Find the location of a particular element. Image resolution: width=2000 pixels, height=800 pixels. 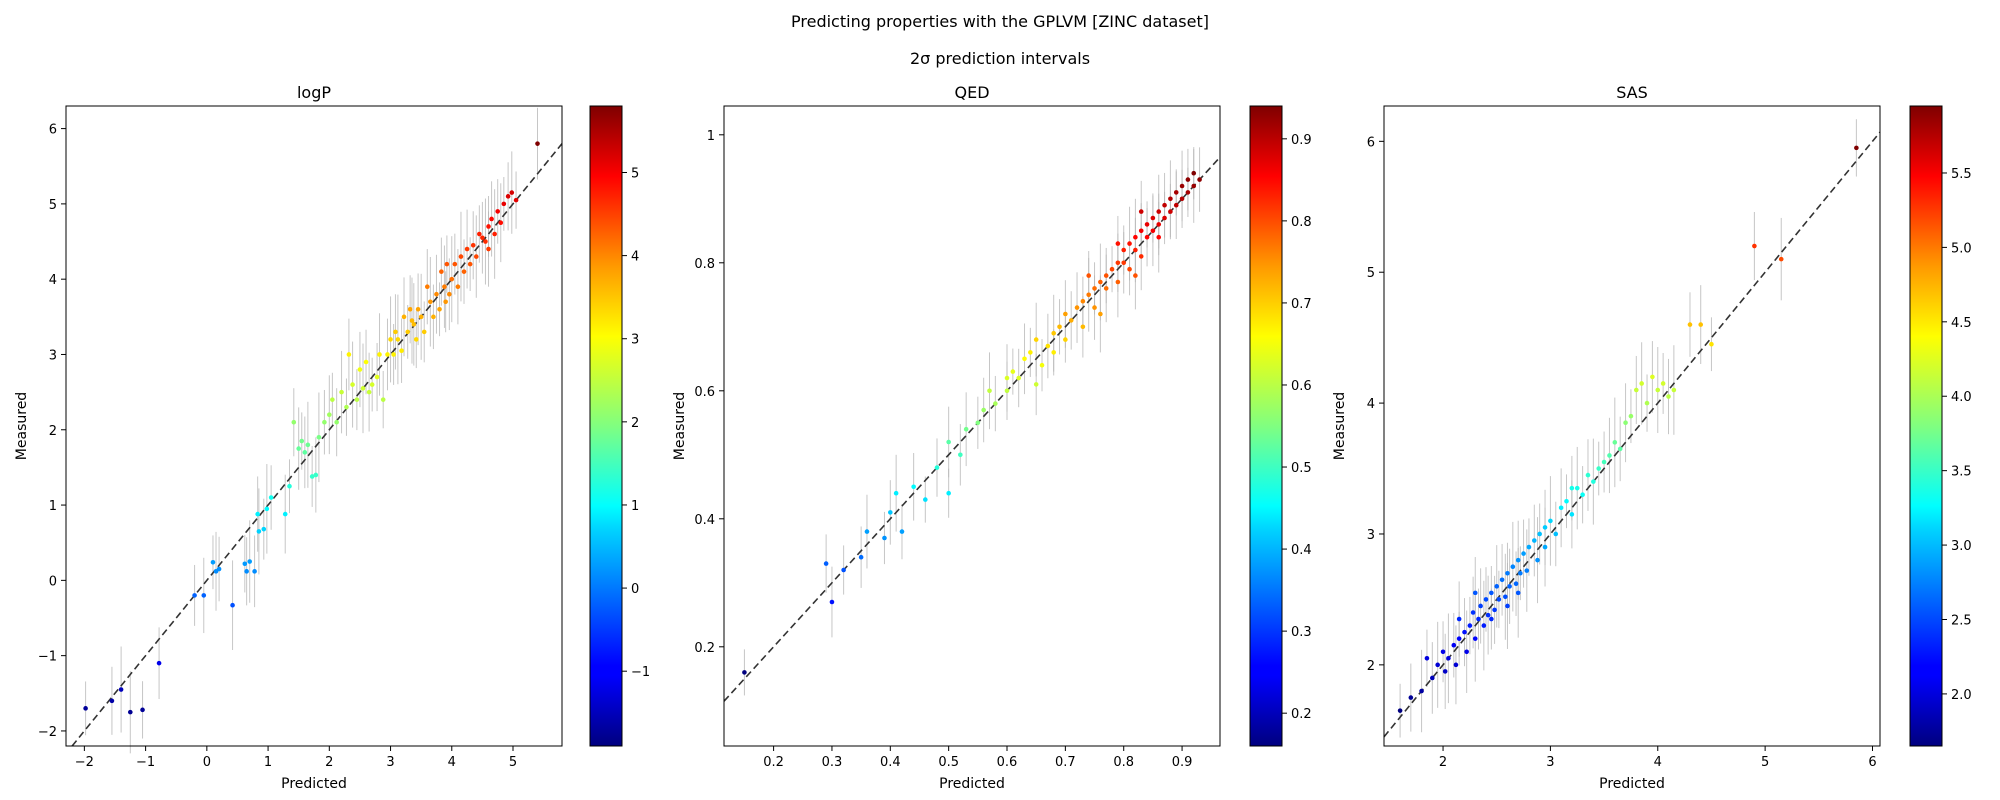

colorbar-tick-label: 4.0 is located at coordinates (1961, 397).